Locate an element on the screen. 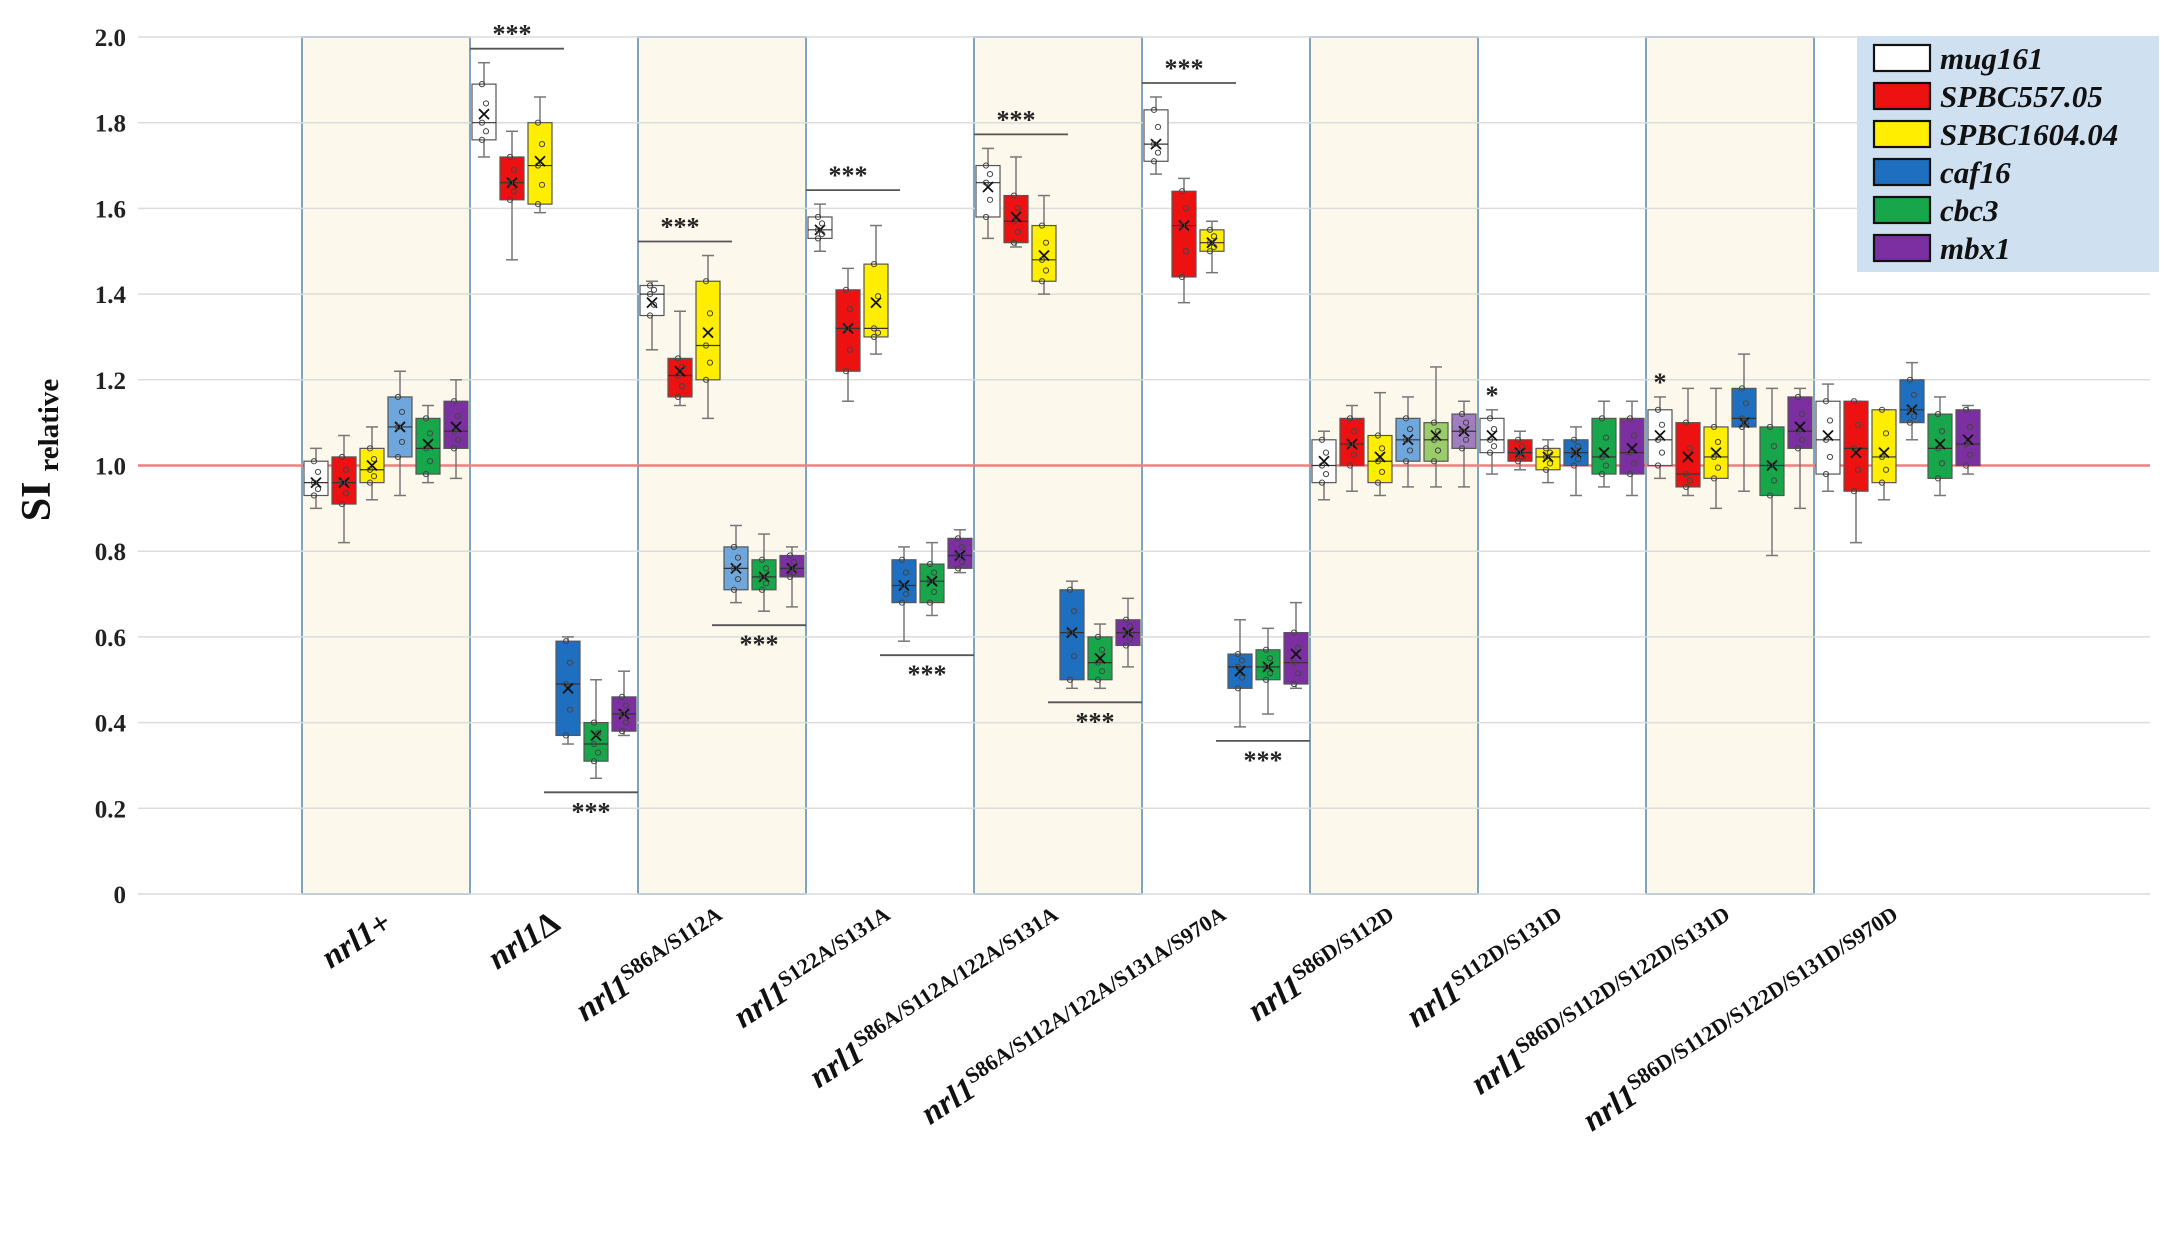 The width and height of the screenshot is (2166, 1233). box-mug161 is located at coordinates (1492, 442).